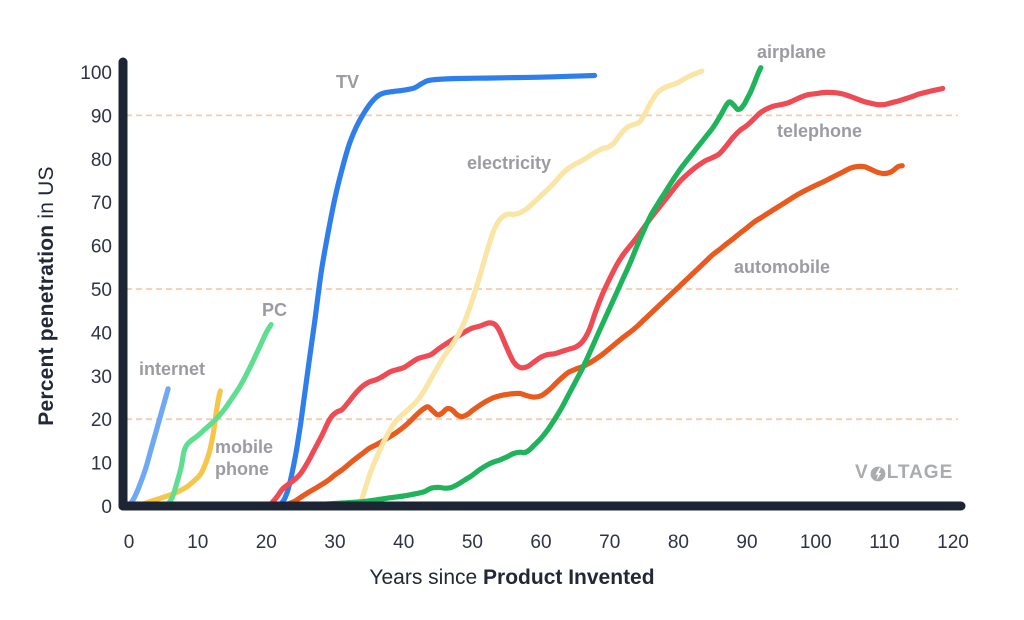 The image size is (1024, 620). Describe the element at coordinates (96, 73) in the screenshot. I see `y-tick-100: 100` at that location.